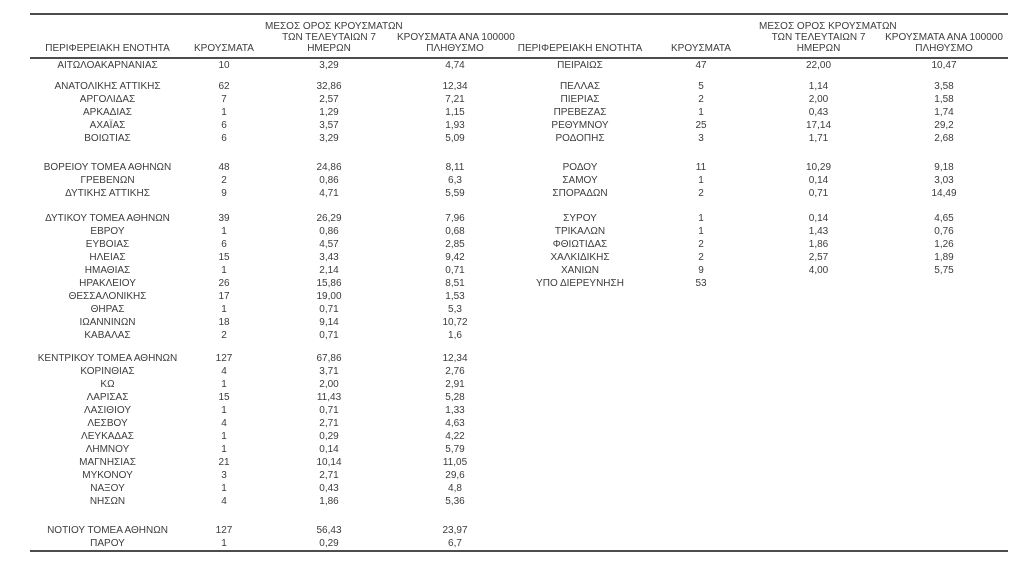 The height and width of the screenshot is (572, 1024). What do you see at coordinates (818, 48) in the screenshot?
I see `header-avg7-right-line3: ΗΜΕΡΩΝ` at bounding box center [818, 48].